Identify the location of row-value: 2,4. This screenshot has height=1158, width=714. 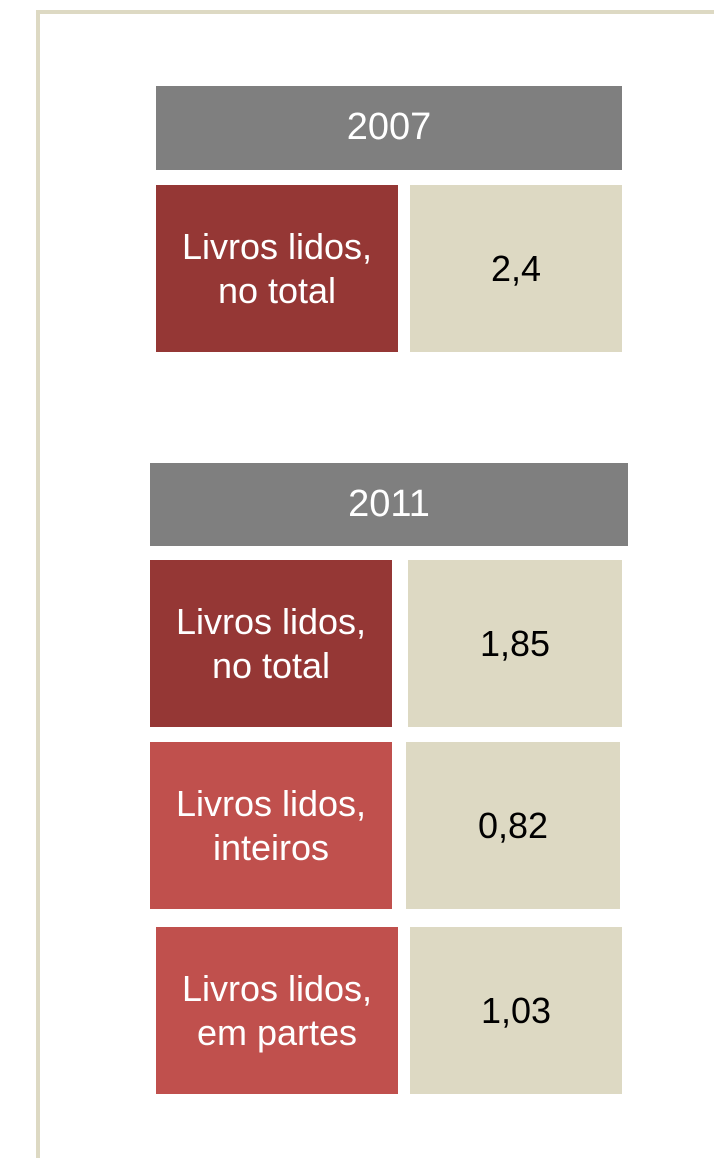
(516, 268).